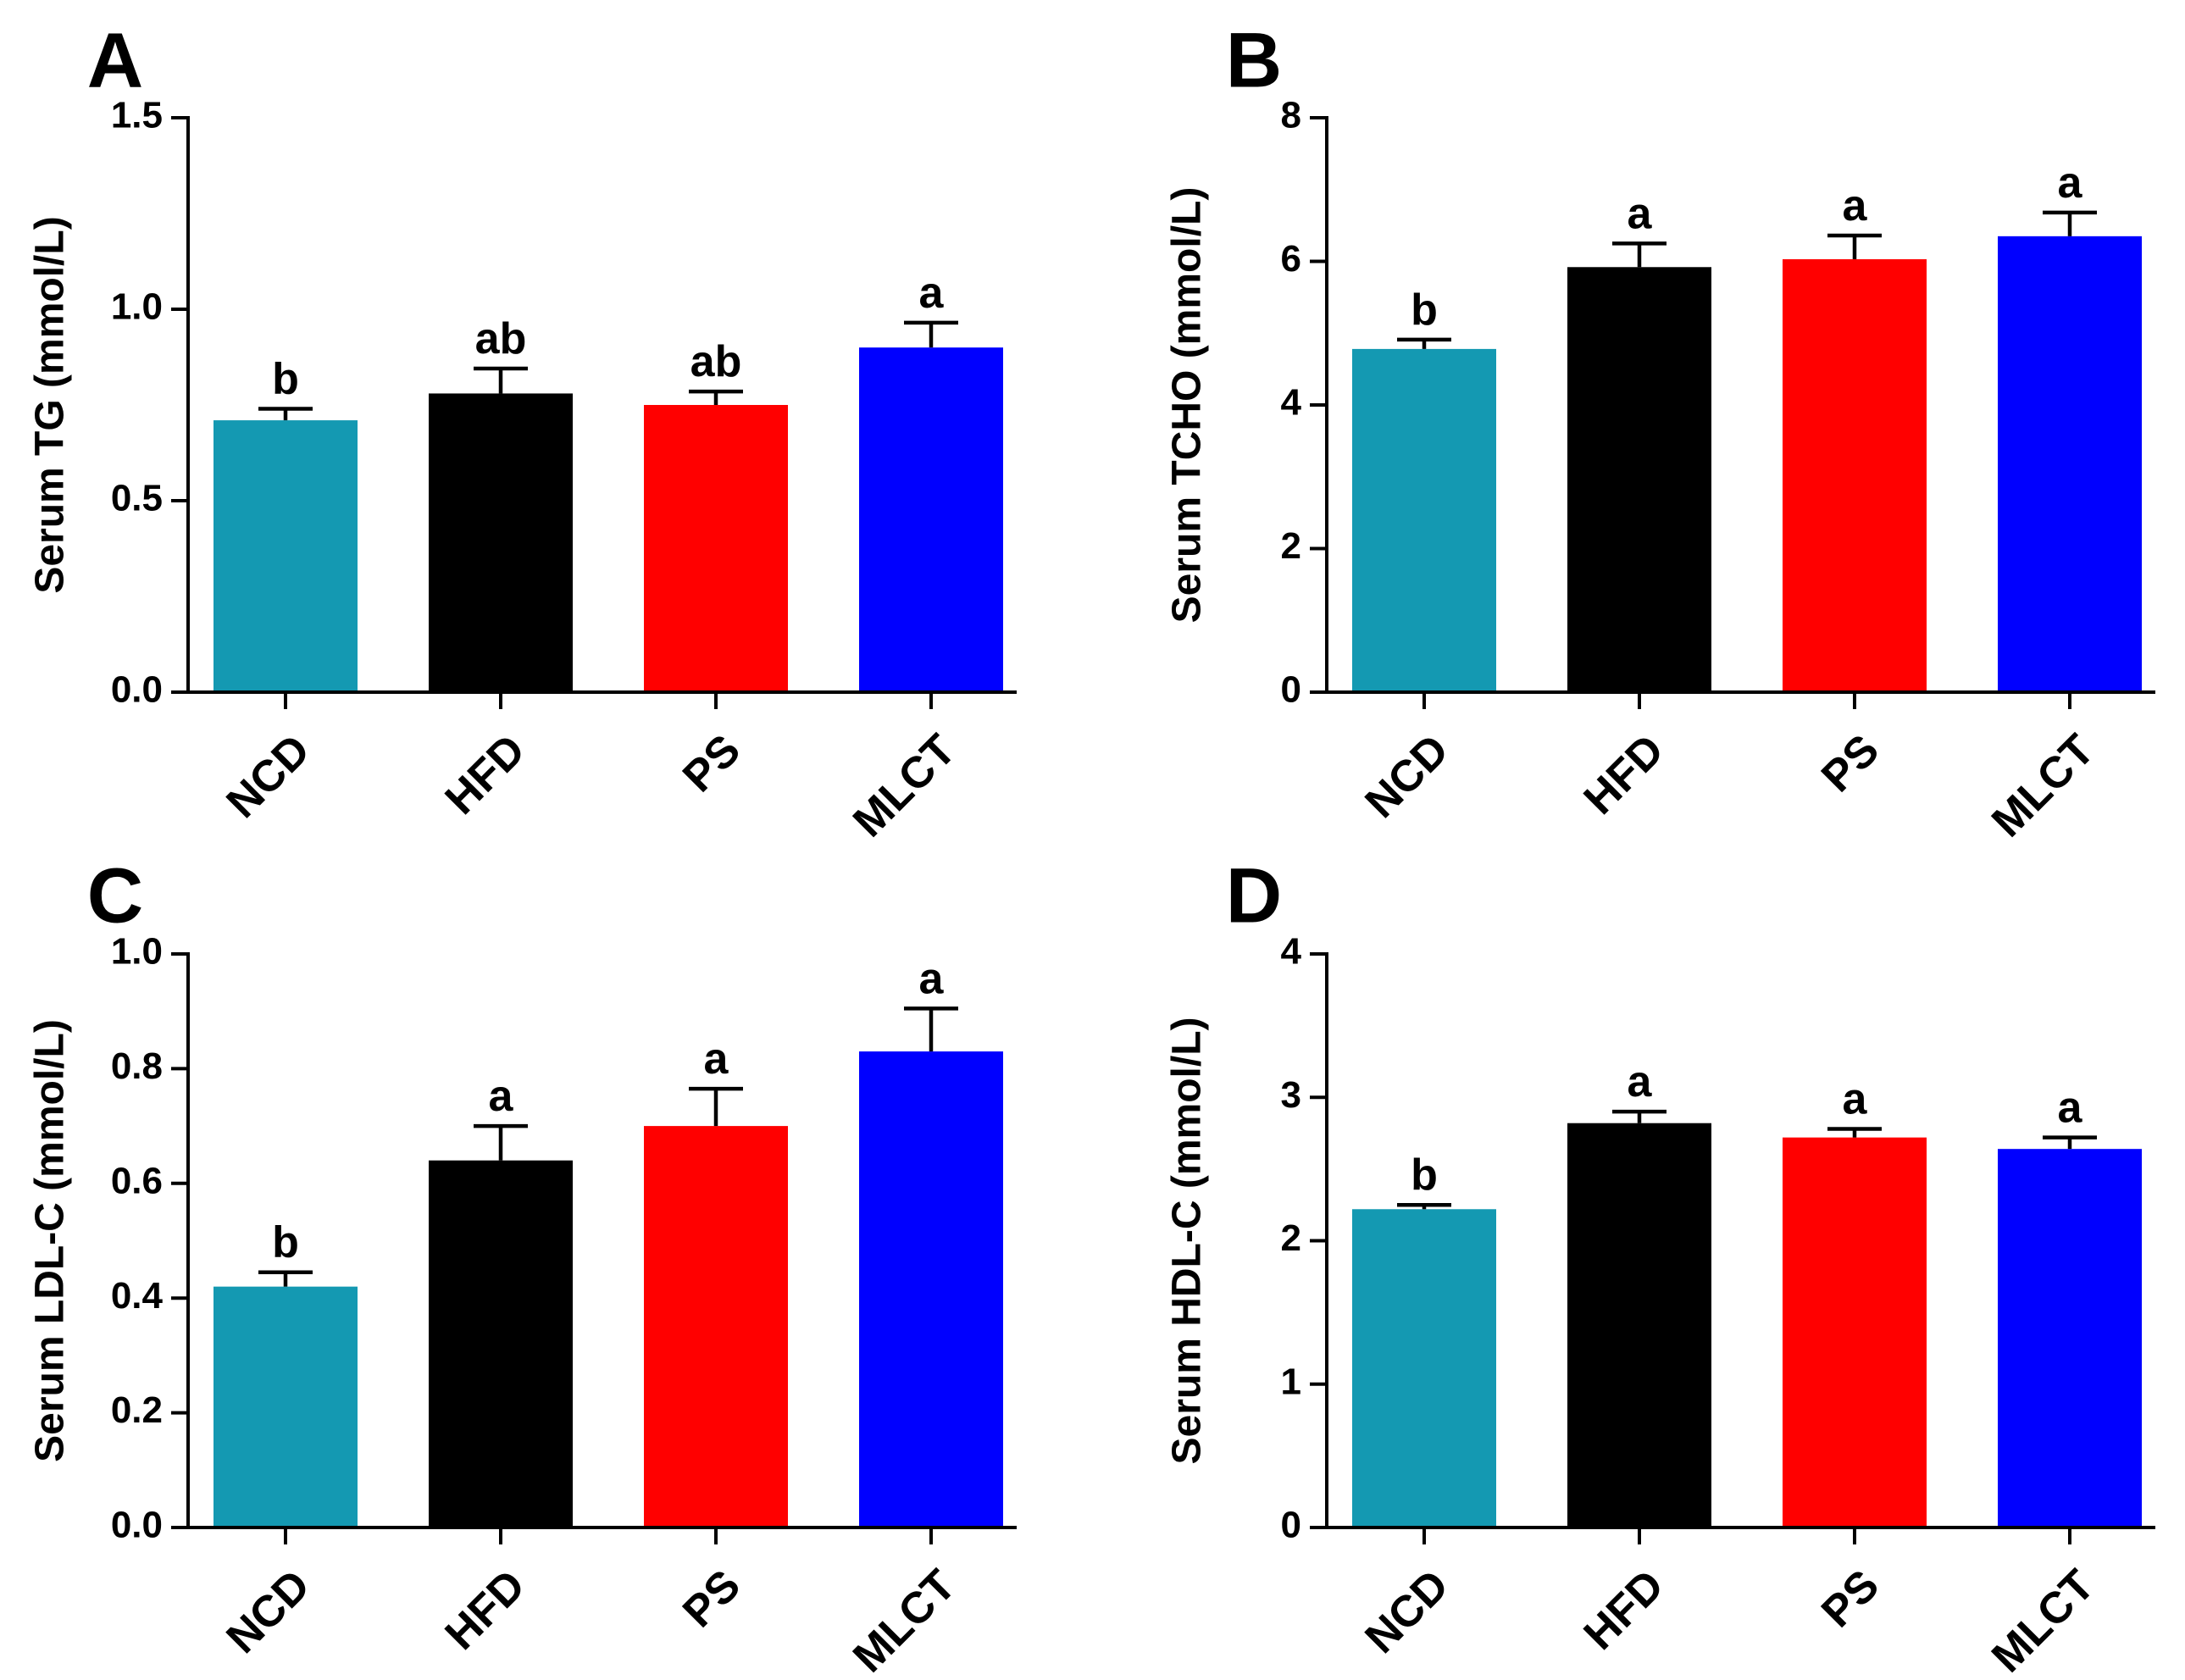 Image resolution: width=2185 pixels, height=1680 pixels. What do you see at coordinates (115, 60) in the screenshot?
I see `panel-letter: A` at bounding box center [115, 60].